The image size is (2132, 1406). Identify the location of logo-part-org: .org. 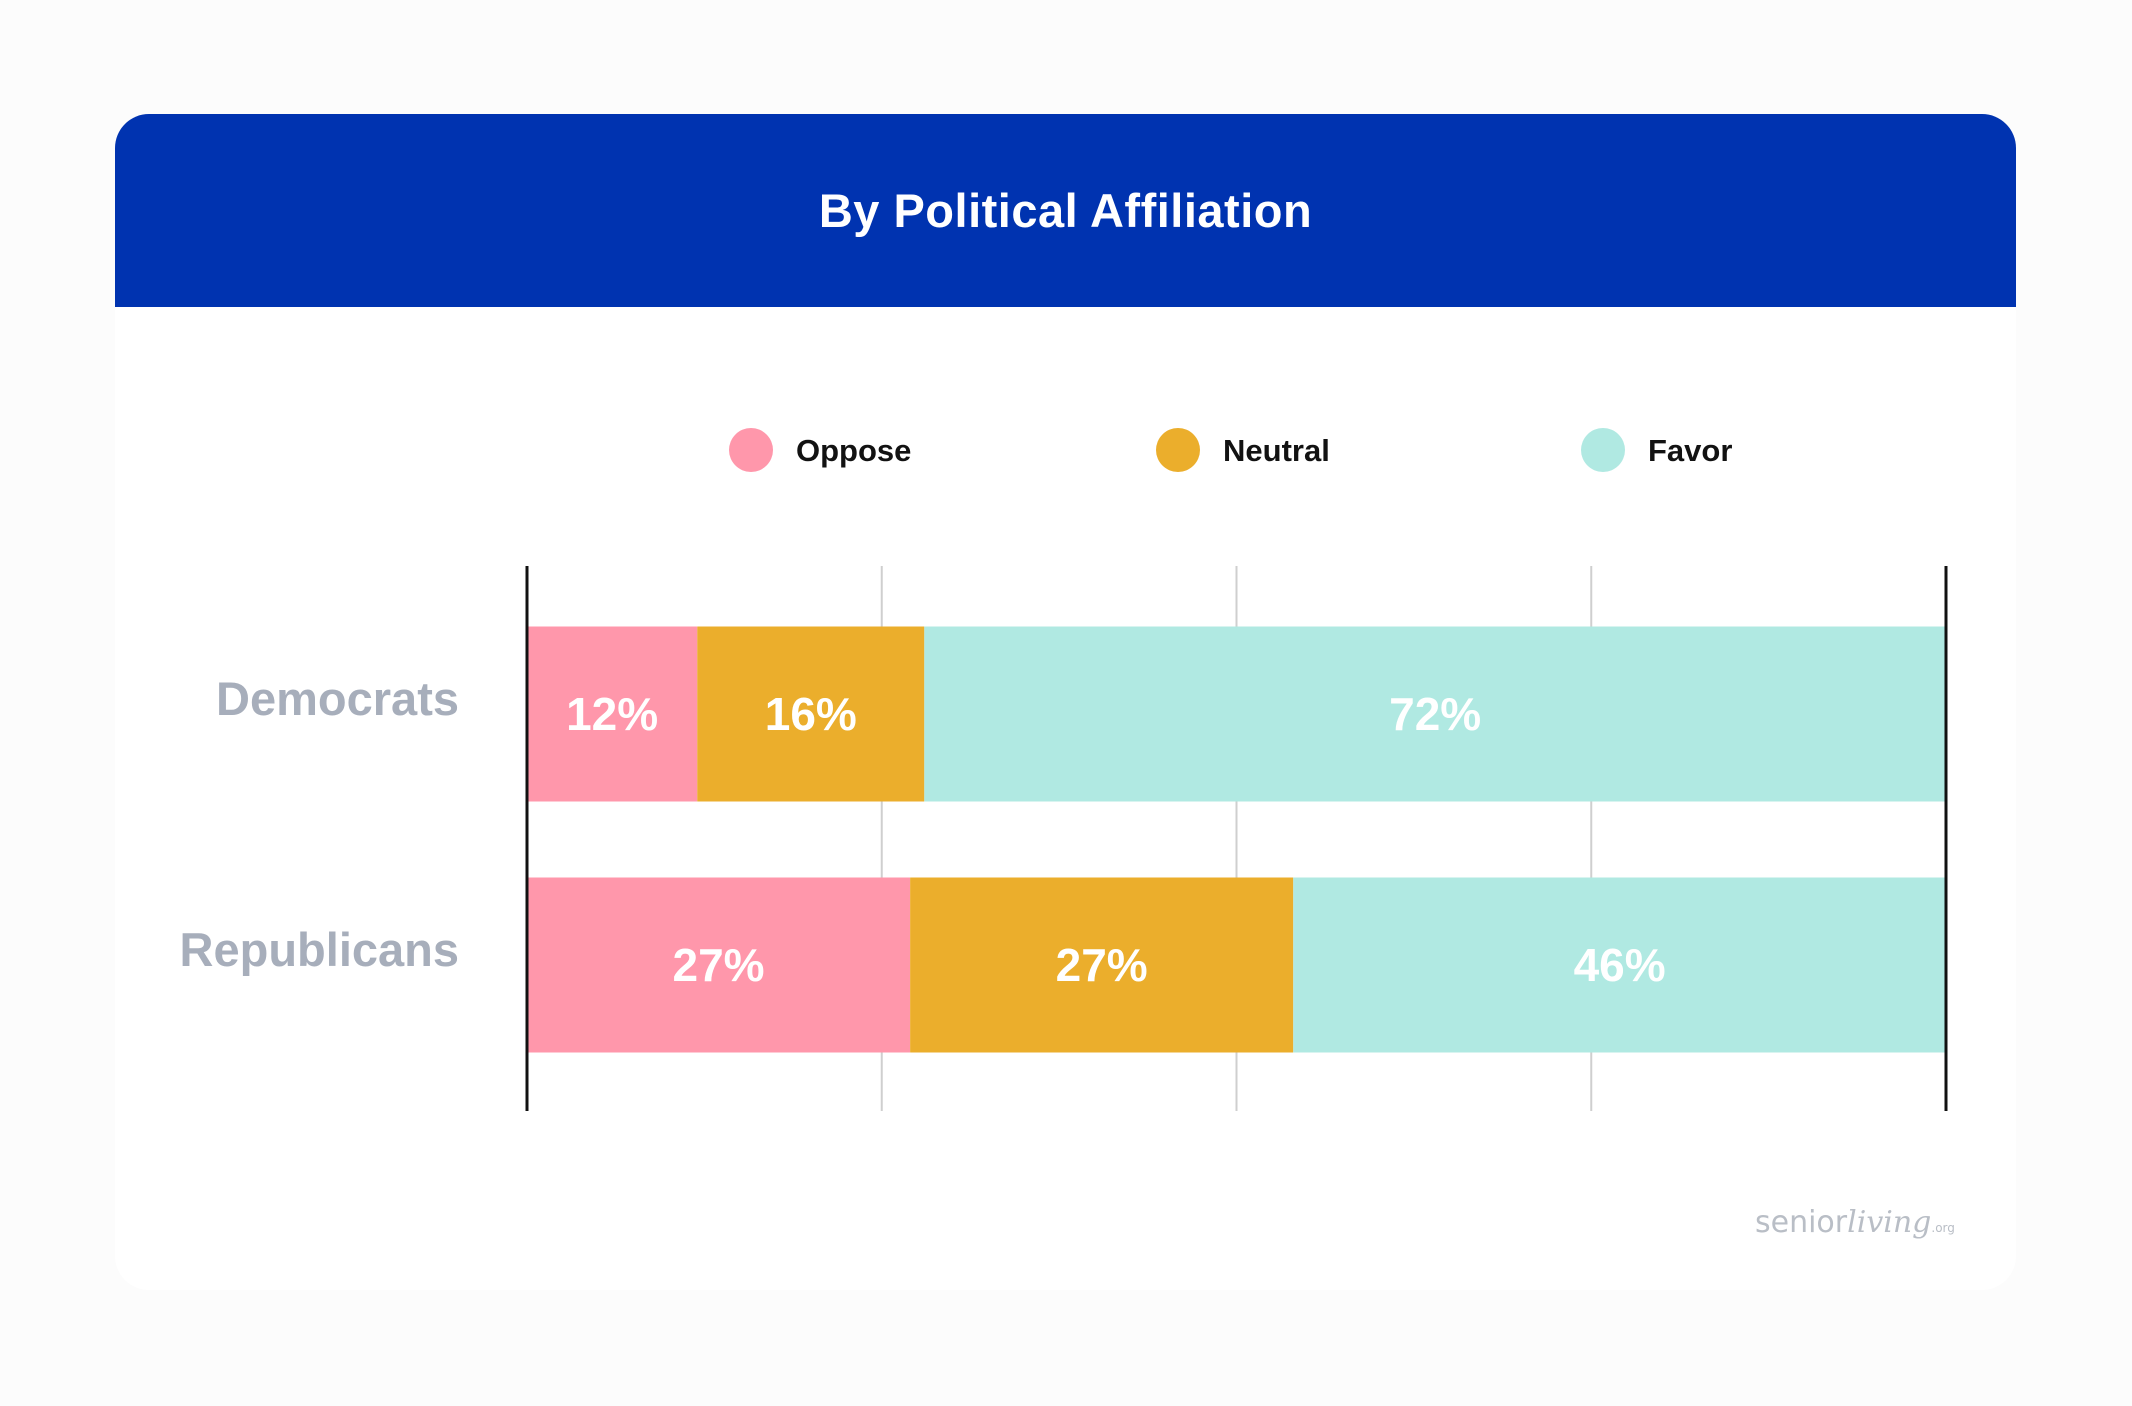
(1943, 1228).